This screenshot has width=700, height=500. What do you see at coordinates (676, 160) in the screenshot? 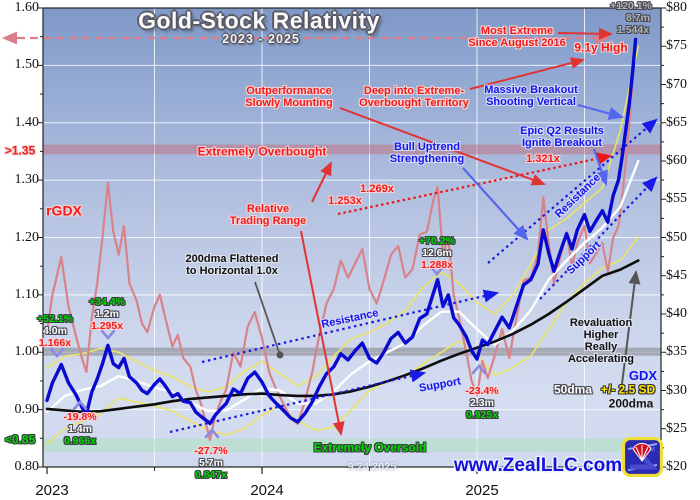
I see `right-axis-tick-label: $60` at bounding box center [676, 160].